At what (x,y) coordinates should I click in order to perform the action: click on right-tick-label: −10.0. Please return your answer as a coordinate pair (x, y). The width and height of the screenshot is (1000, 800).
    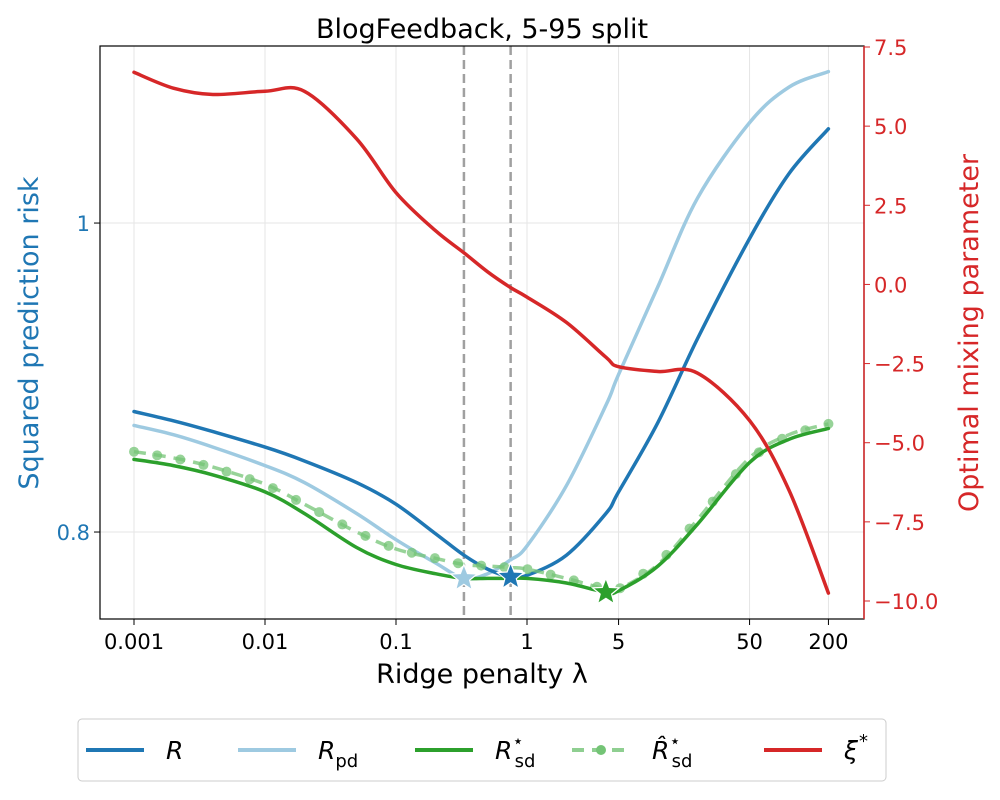
    Looking at the image, I should click on (906, 602).